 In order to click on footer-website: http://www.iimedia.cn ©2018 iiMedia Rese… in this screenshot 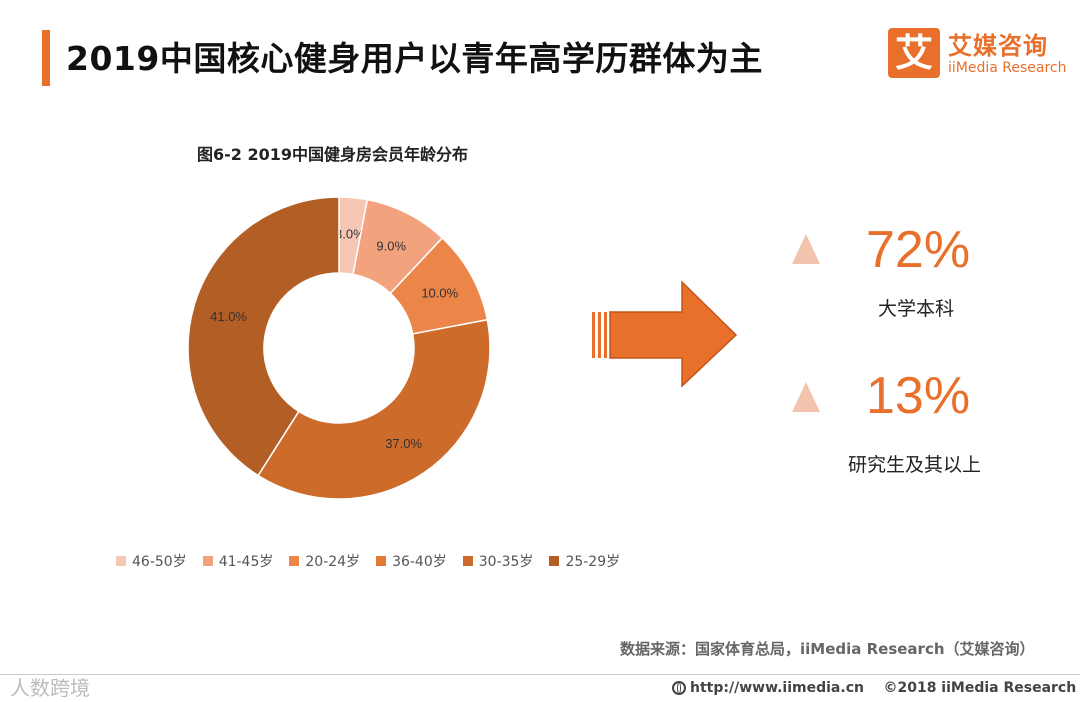, I will do `click(876, 688)`.